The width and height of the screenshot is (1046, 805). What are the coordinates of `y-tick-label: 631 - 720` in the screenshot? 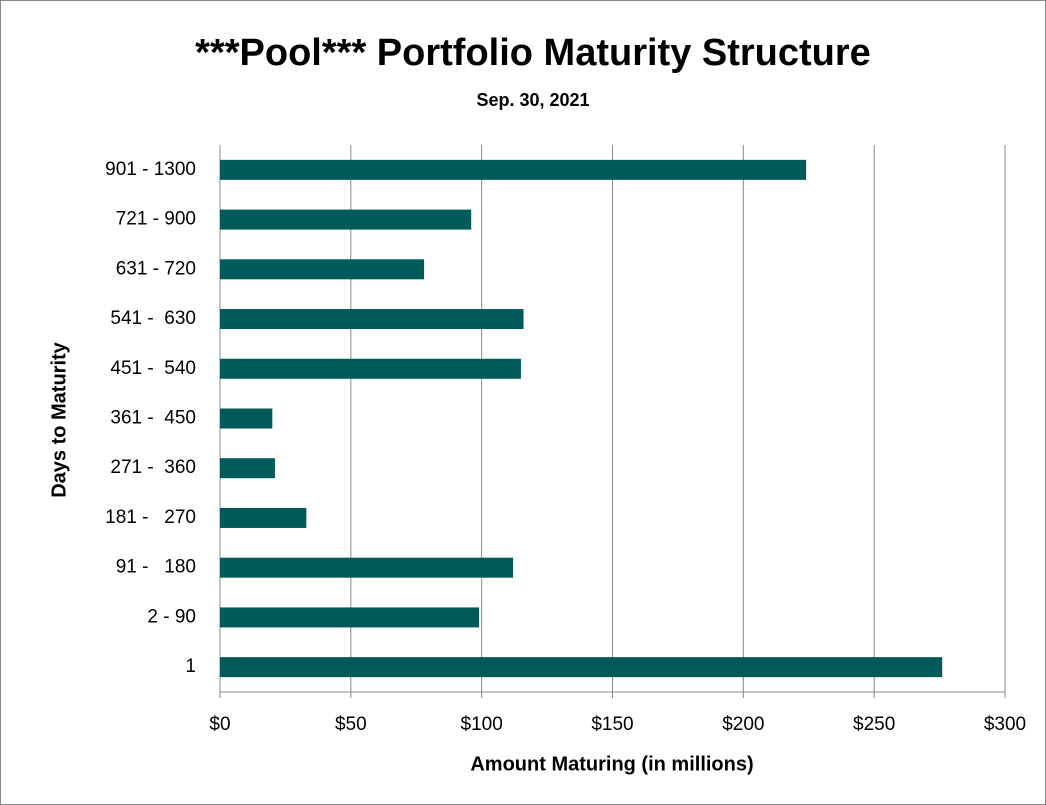 It's located at (156, 268).